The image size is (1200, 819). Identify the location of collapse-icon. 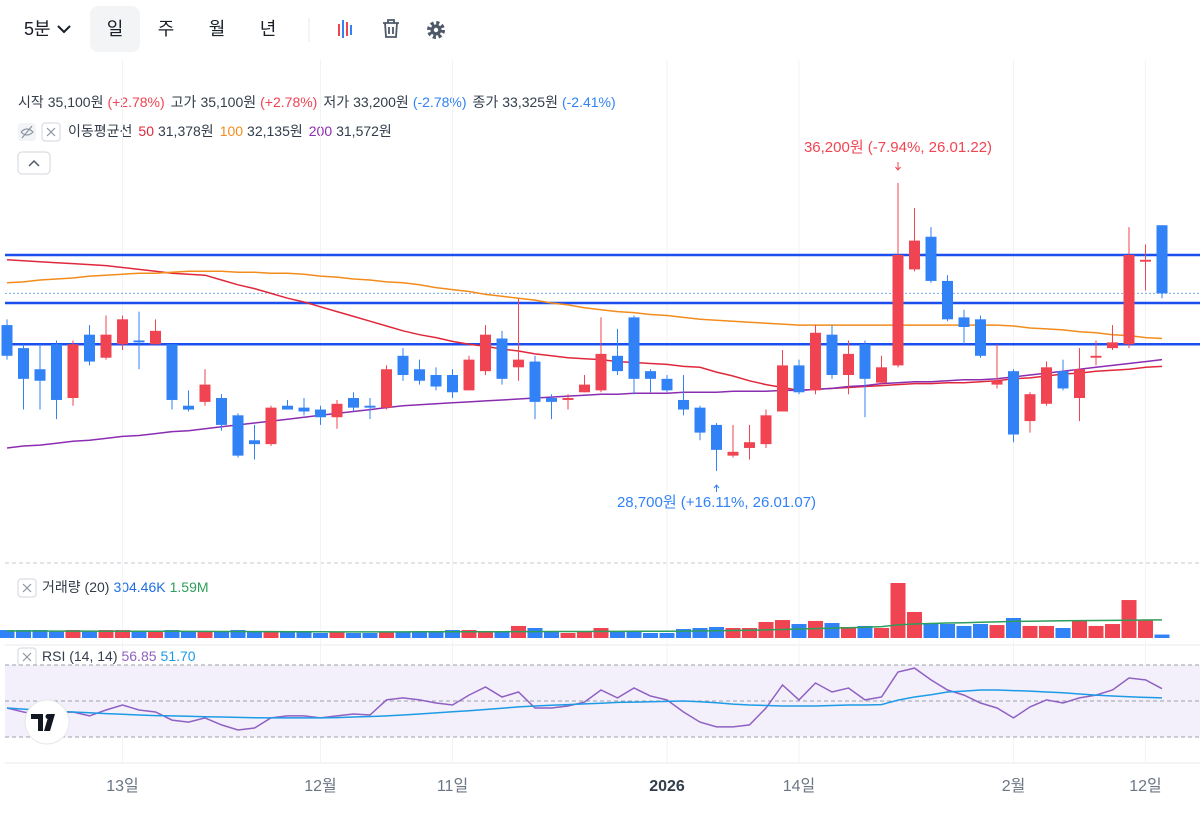
(34, 163).